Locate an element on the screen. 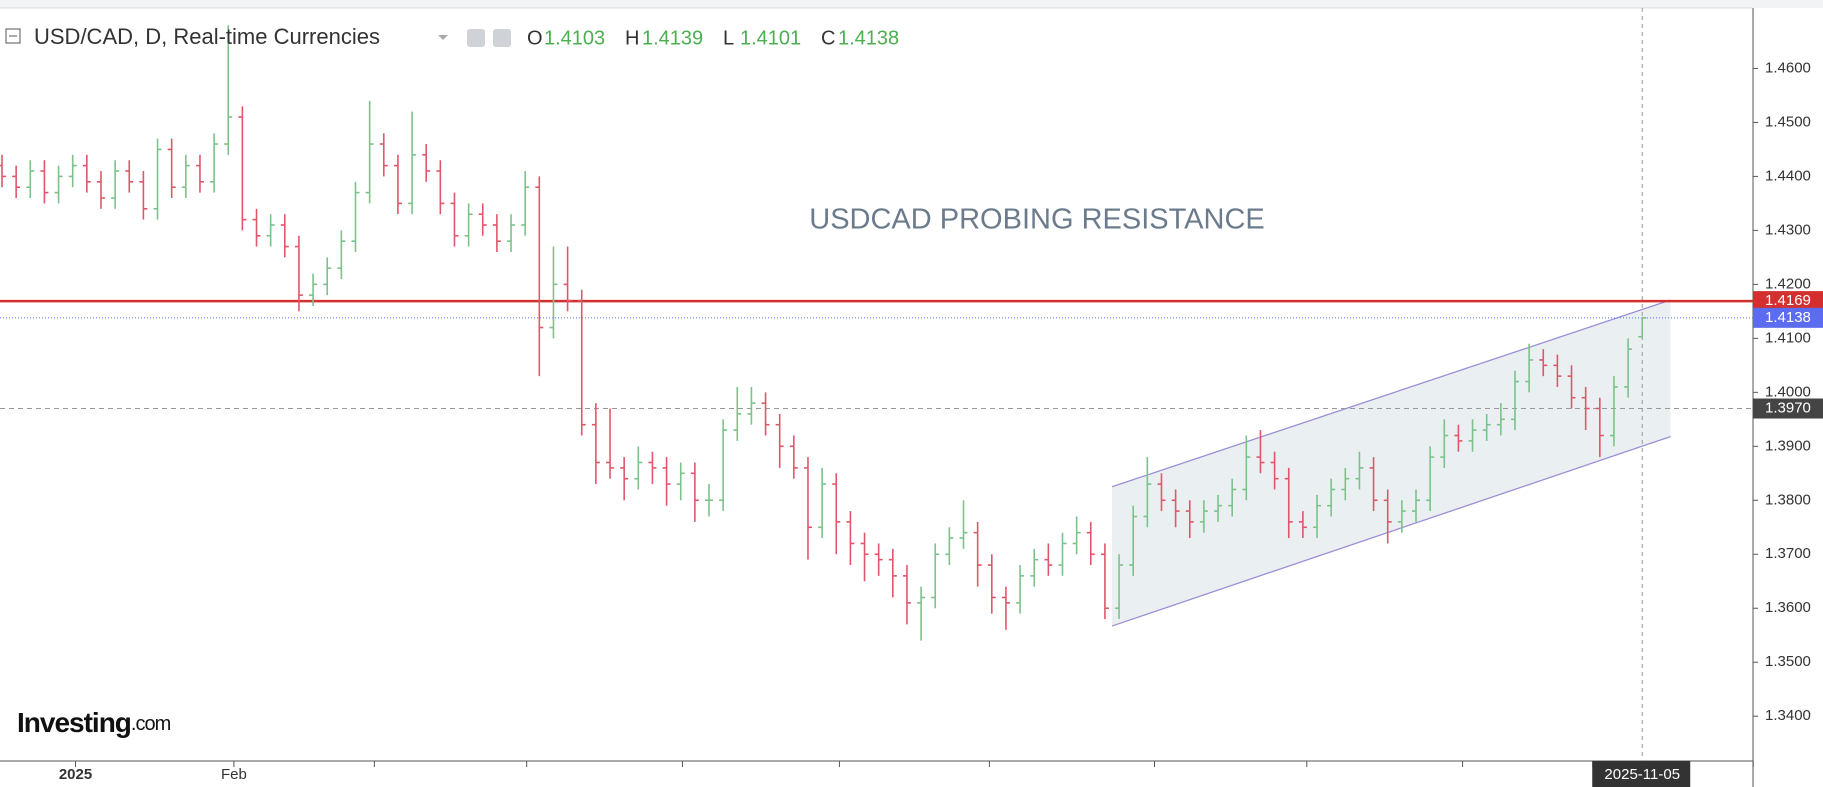 The height and width of the screenshot is (787, 1823). level-label: 1.4169 is located at coordinates (1788, 300).